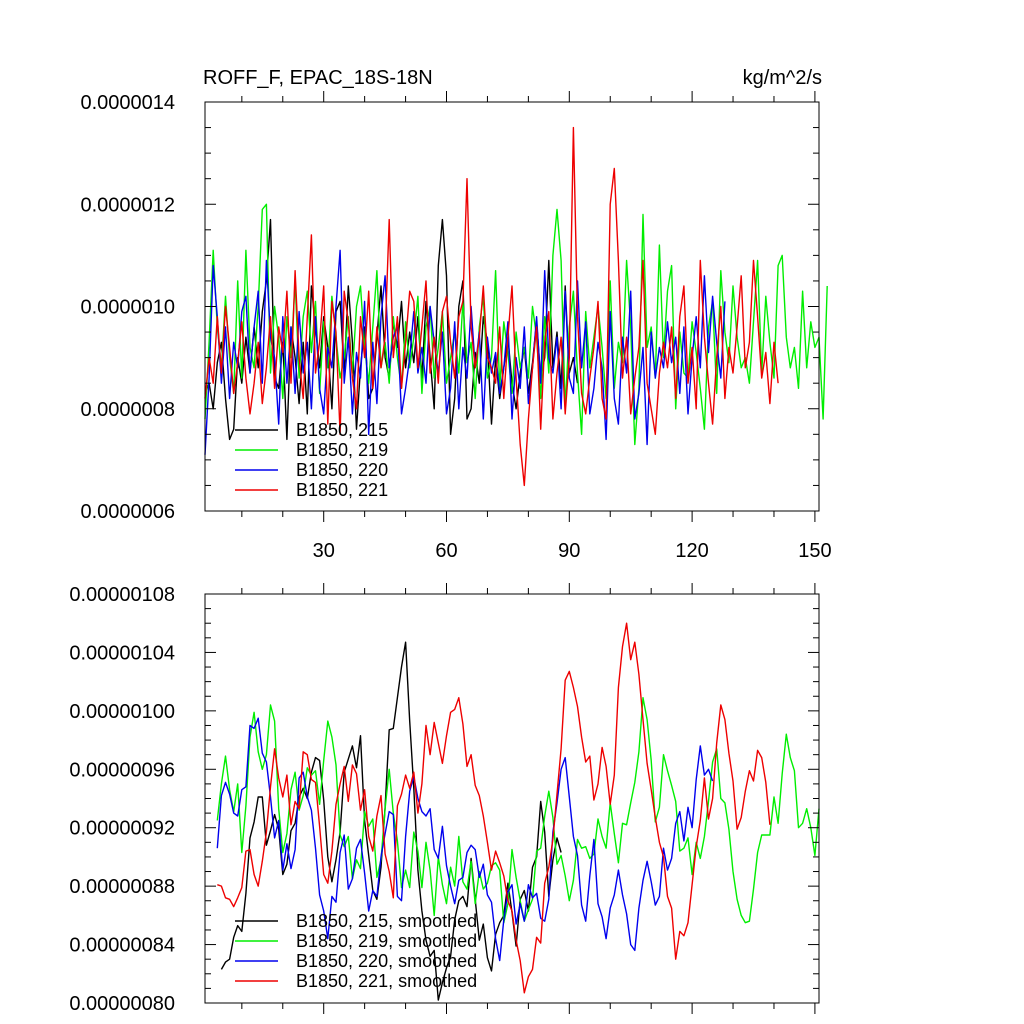 This screenshot has width=1024, height=1024. What do you see at coordinates (342, 470) in the screenshot?
I see `legend-label: B1850, 220` at bounding box center [342, 470].